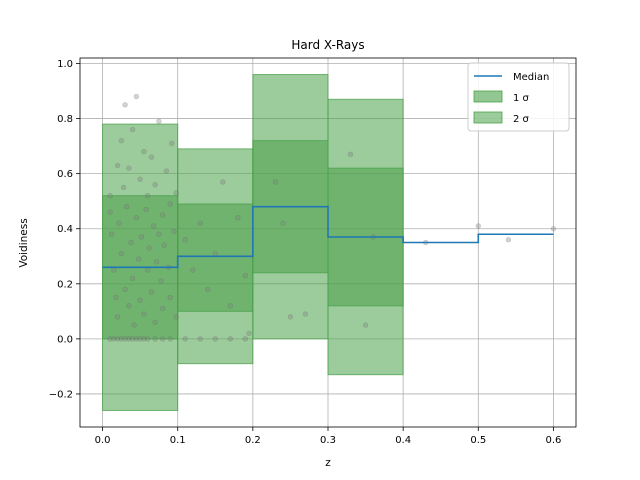 Image resolution: width=640 pixels, height=480 pixels. I want to click on y-tick-label: 1.0, so click(65, 64).